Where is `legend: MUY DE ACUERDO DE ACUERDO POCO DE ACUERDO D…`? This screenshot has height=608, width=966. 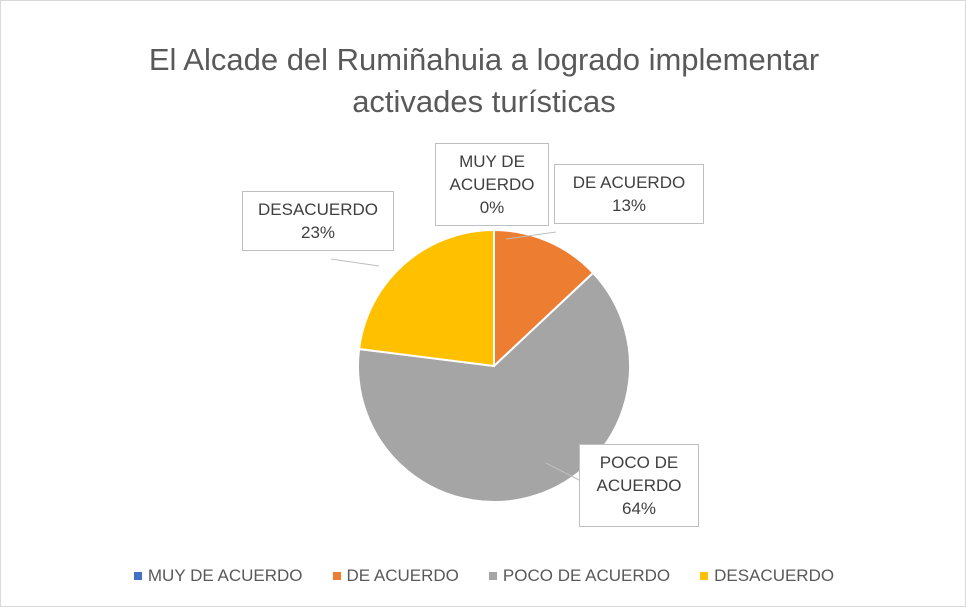 legend: MUY DE ACUERDO DE ACUERDO POCO DE ACUERDO D… is located at coordinates (483, 576).